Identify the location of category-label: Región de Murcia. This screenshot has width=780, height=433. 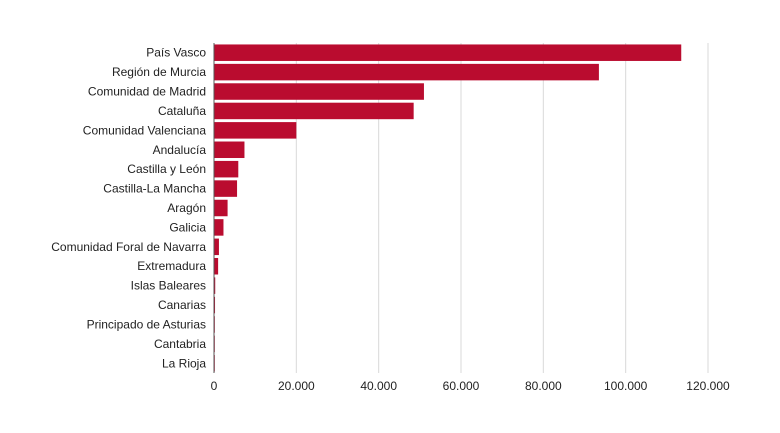
(159, 72).